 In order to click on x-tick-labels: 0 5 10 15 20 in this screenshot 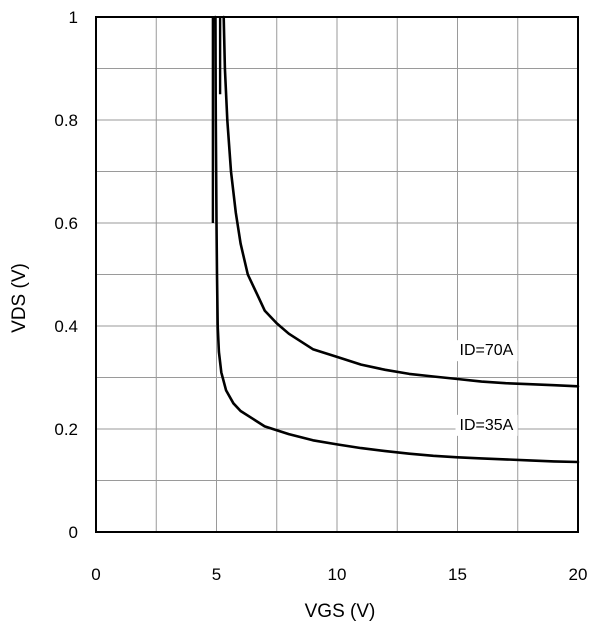, I will do `click(339, 574)`.